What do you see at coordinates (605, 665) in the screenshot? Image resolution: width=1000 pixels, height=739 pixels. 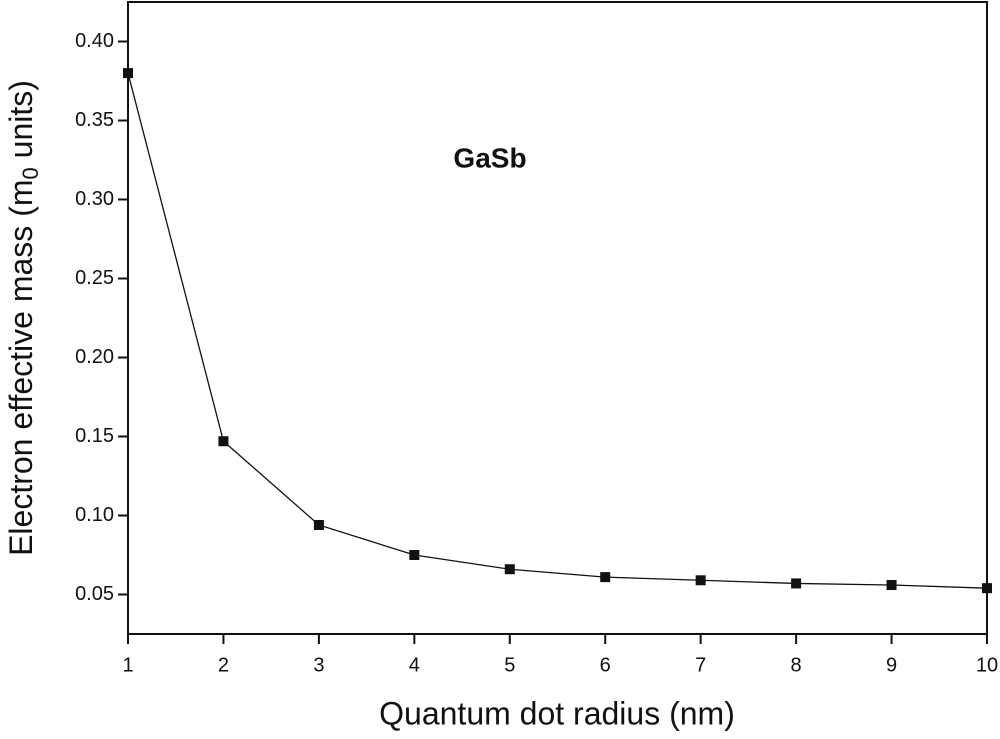 I see `x-tick-label: 6` at bounding box center [605, 665].